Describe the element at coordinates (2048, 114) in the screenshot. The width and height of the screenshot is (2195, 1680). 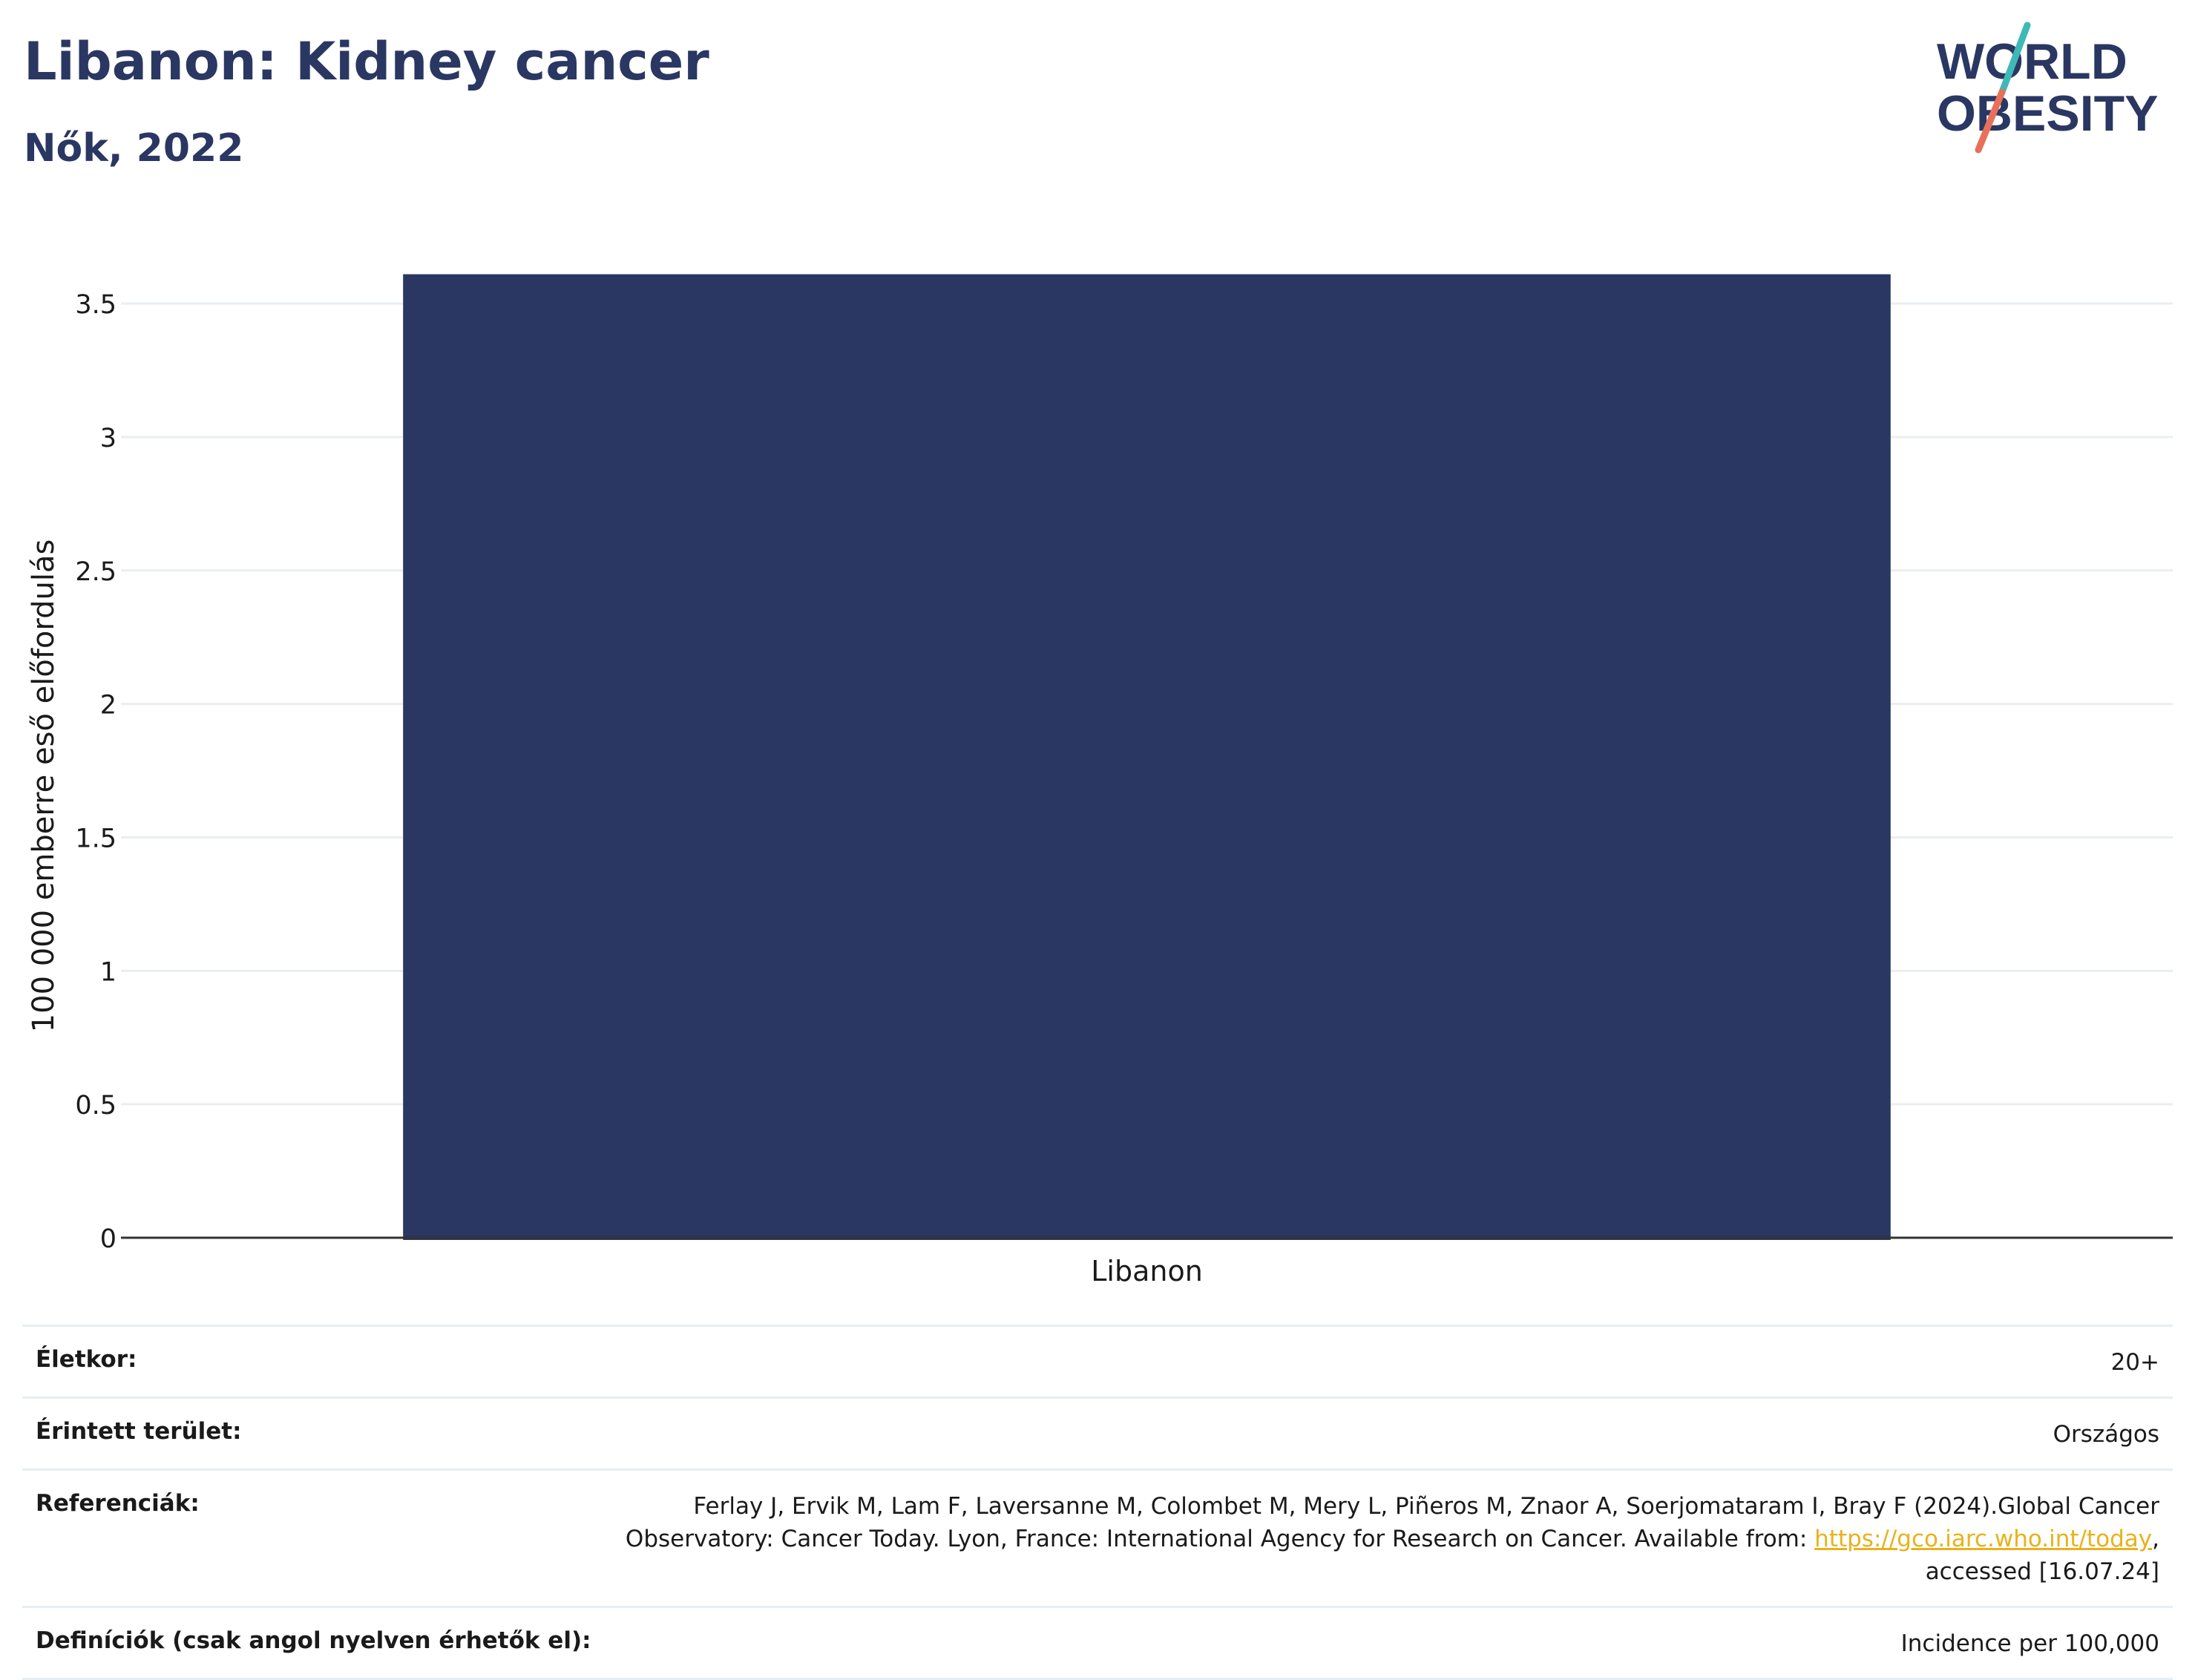
I see `logo-line2: OBESITY` at that location.